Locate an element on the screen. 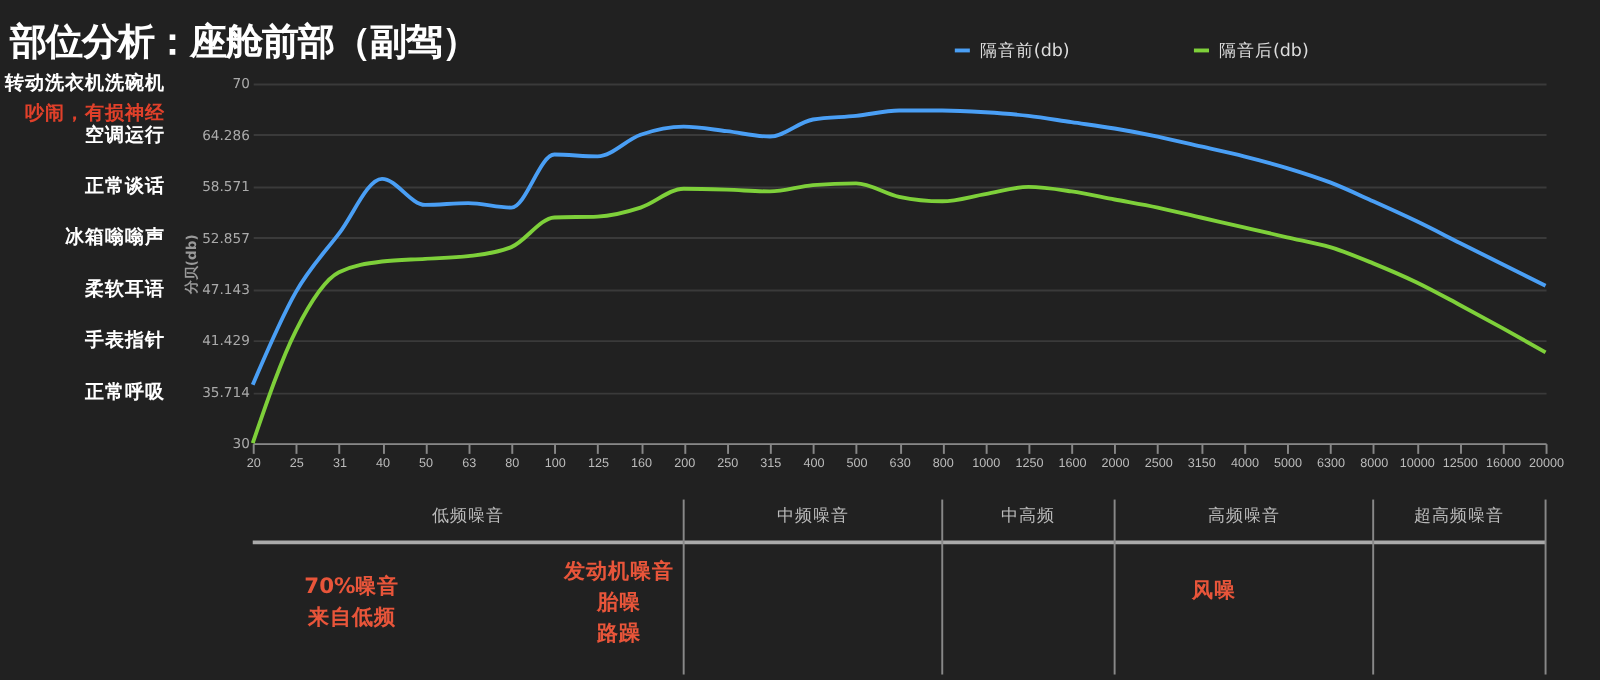 This screenshot has width=1600, height=680. legend-label: 隔音后(db) is located at coordinates (1263, 51).